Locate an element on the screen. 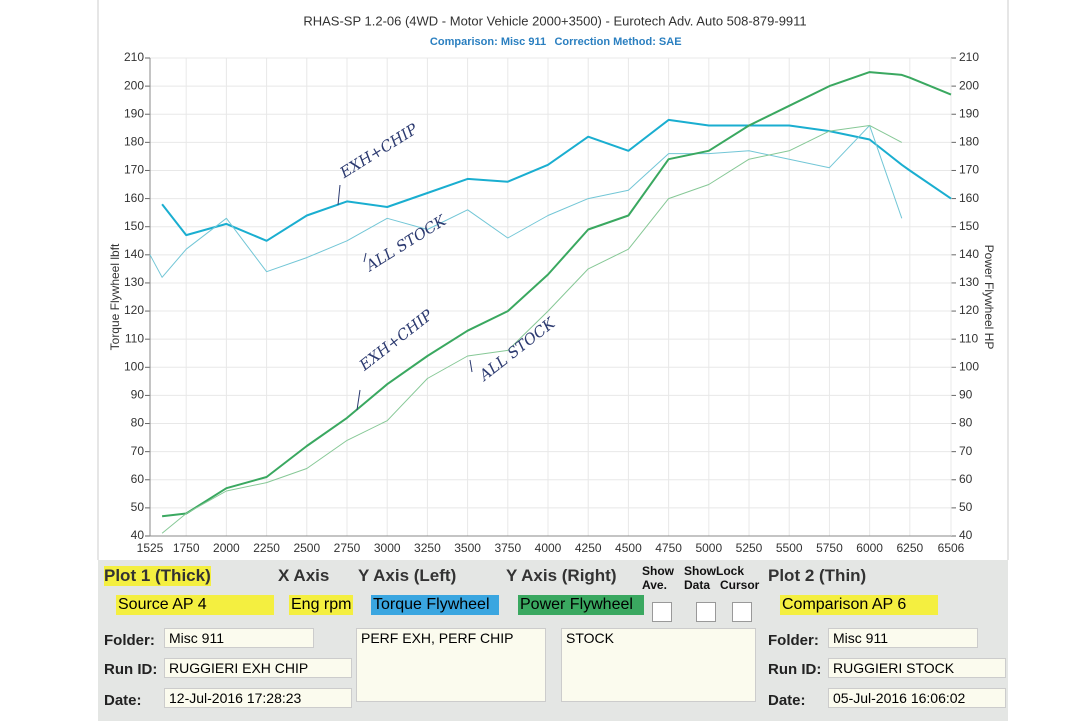  y2-tick-label: 130 is located at coordinates (969, 282).